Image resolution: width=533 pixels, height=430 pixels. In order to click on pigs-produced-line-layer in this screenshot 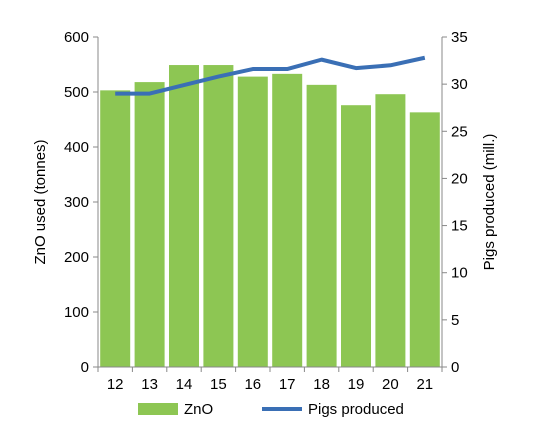, I will do `click(270, 75)`.